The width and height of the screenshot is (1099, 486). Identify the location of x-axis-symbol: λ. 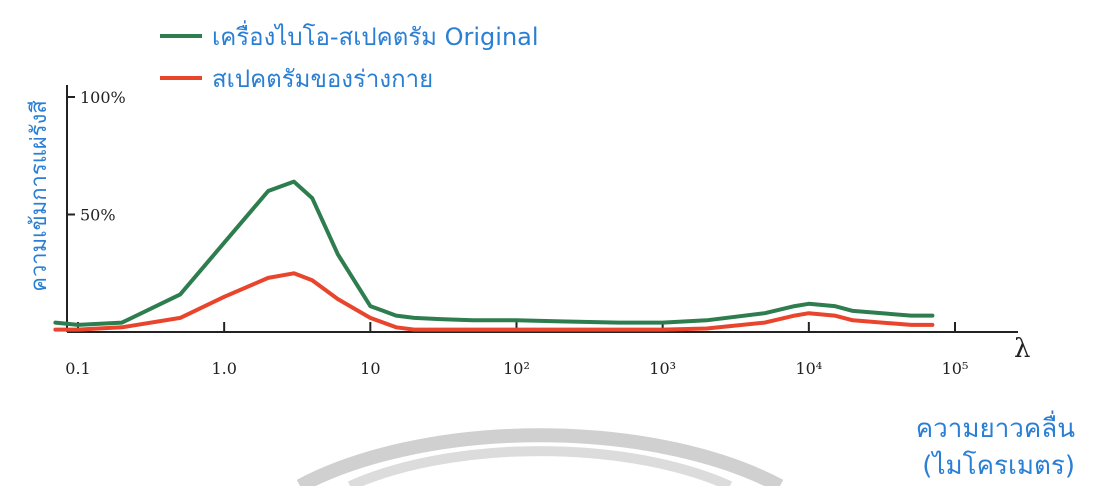
(1022, 349).